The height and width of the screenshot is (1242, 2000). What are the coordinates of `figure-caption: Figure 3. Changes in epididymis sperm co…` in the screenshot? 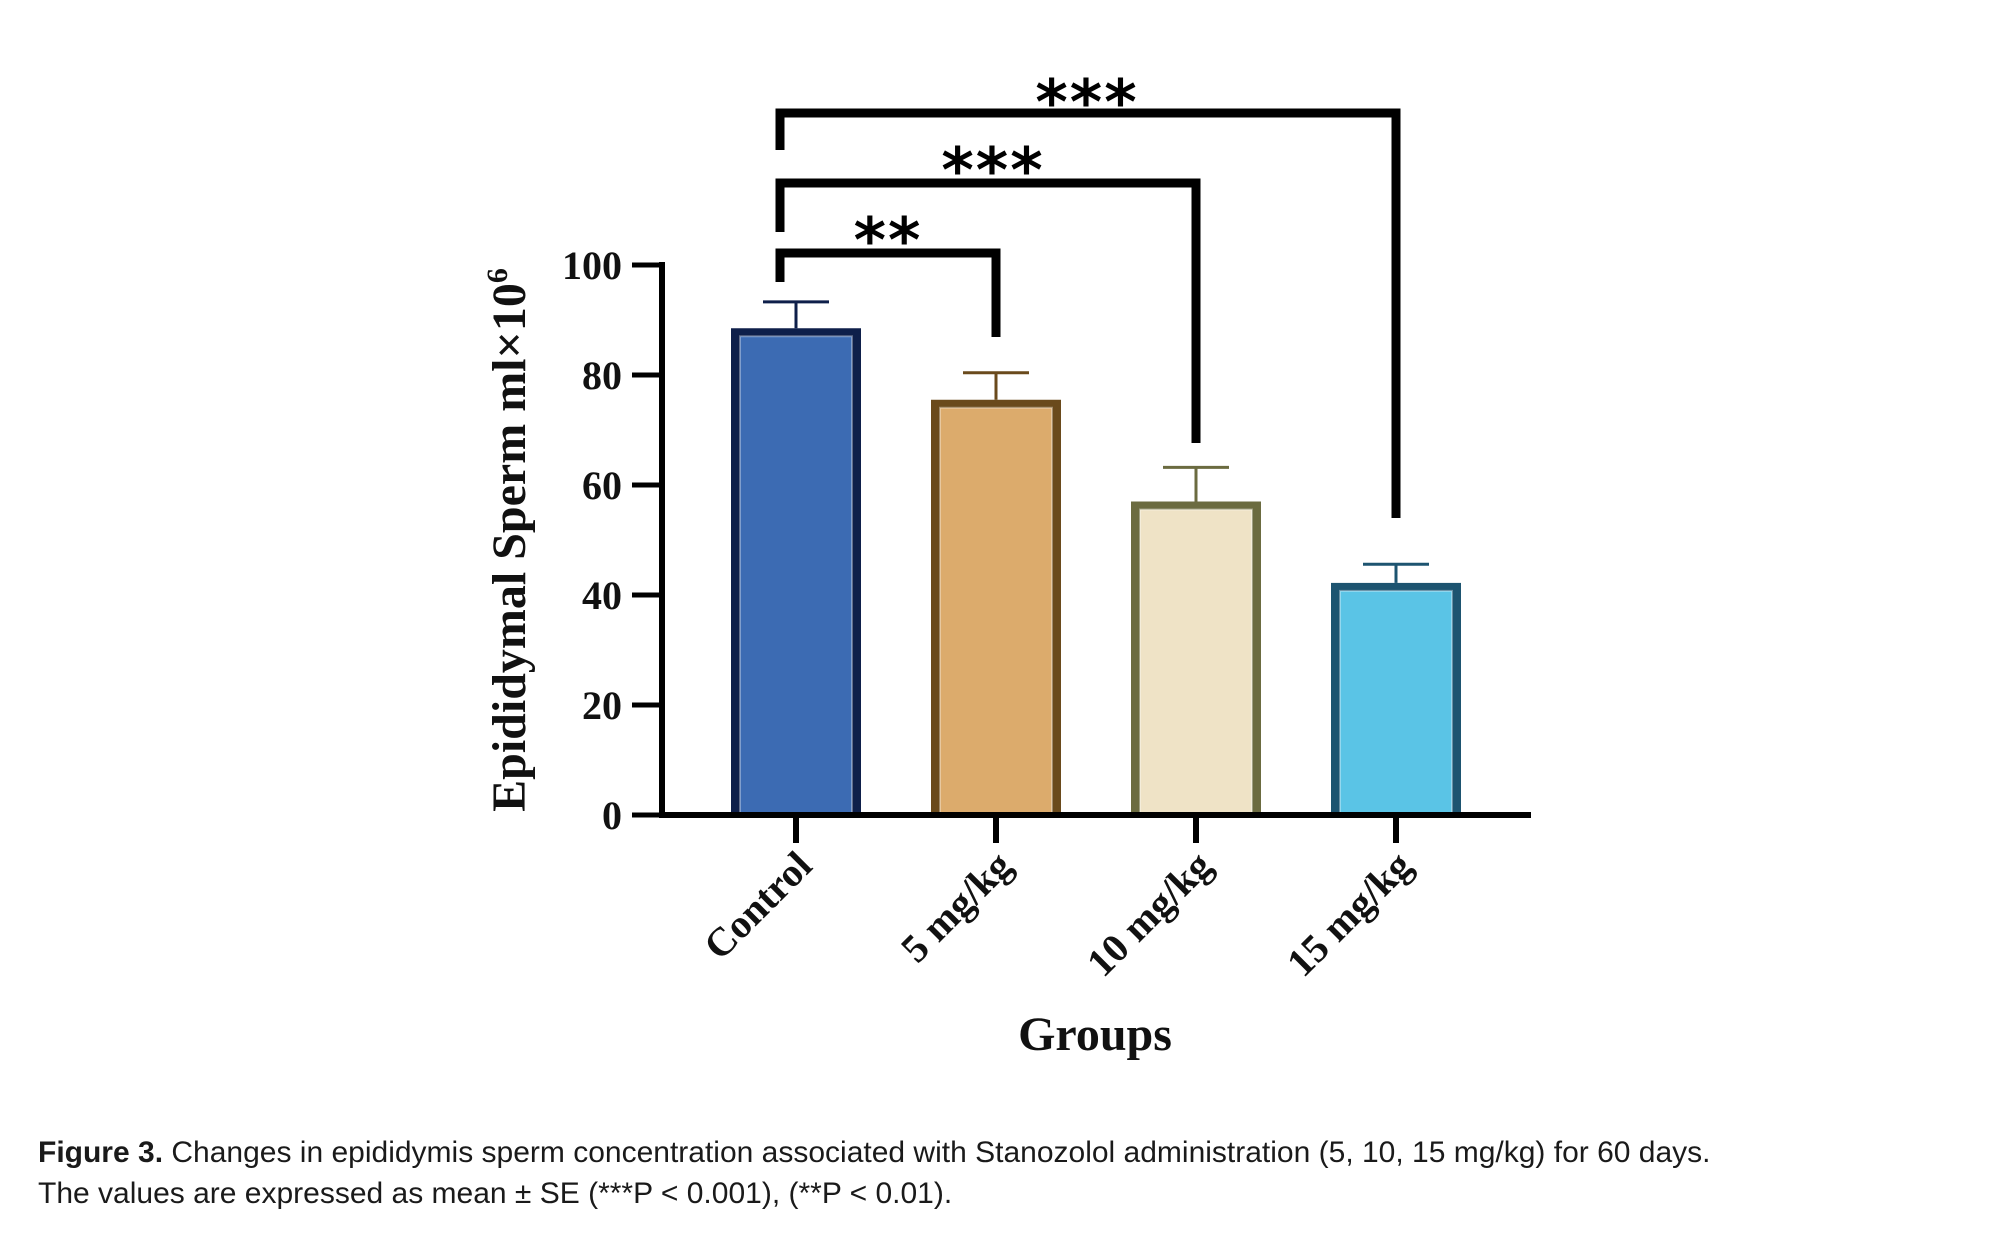 It's located at (1008, 1173).